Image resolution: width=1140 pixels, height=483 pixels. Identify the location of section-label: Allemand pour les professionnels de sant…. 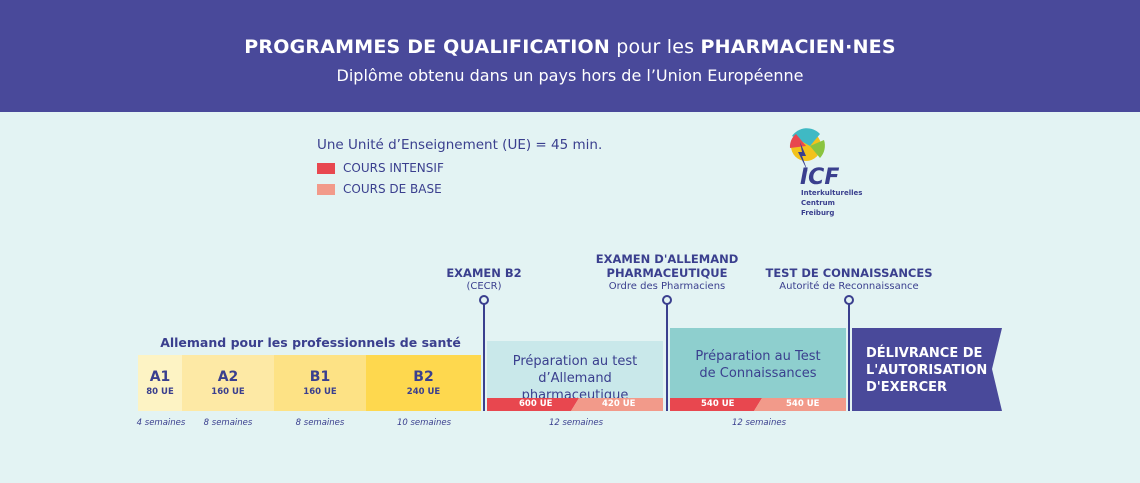
(310, 342).